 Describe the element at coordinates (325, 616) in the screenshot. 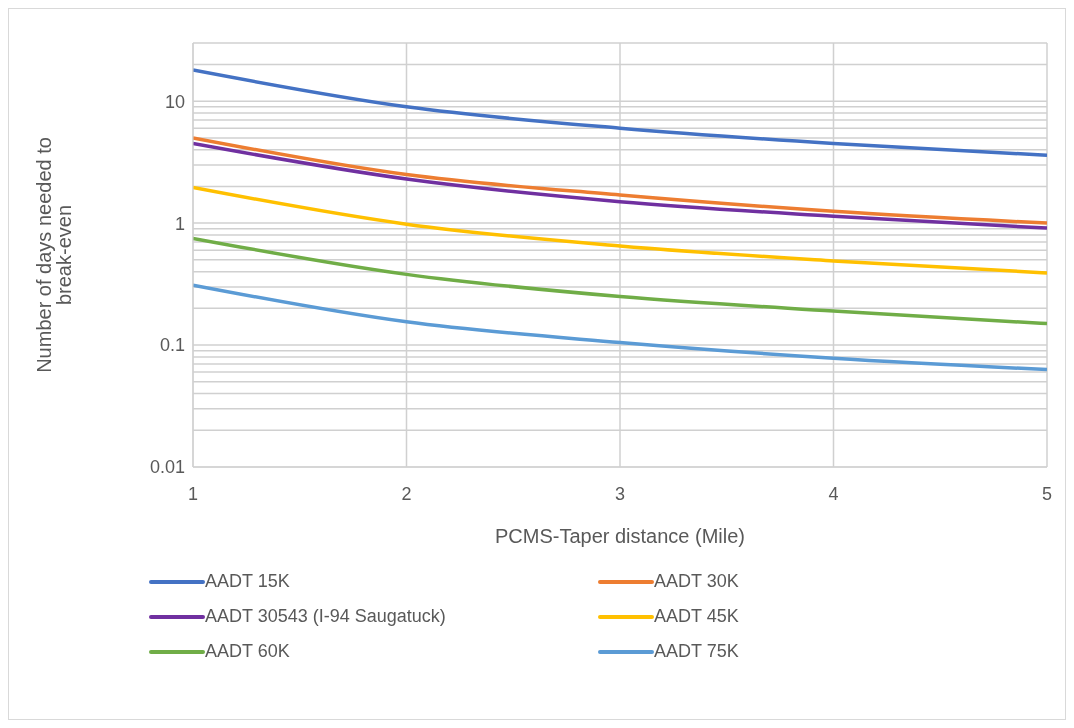

I see `legend-label: AADT 30543 (I-94 Saugatuck)` at that location.